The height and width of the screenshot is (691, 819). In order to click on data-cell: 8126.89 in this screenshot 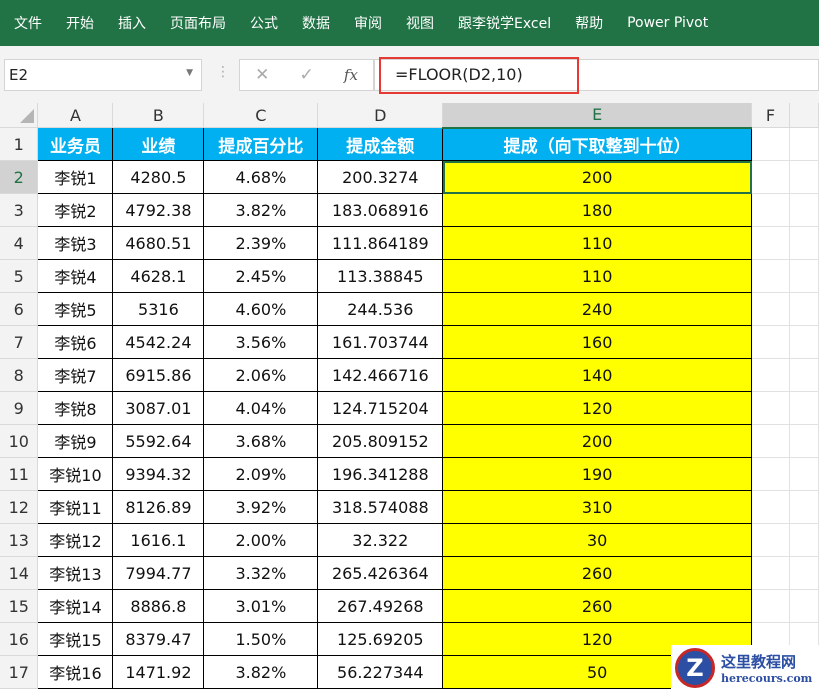, I will do `click(158, 507)`.